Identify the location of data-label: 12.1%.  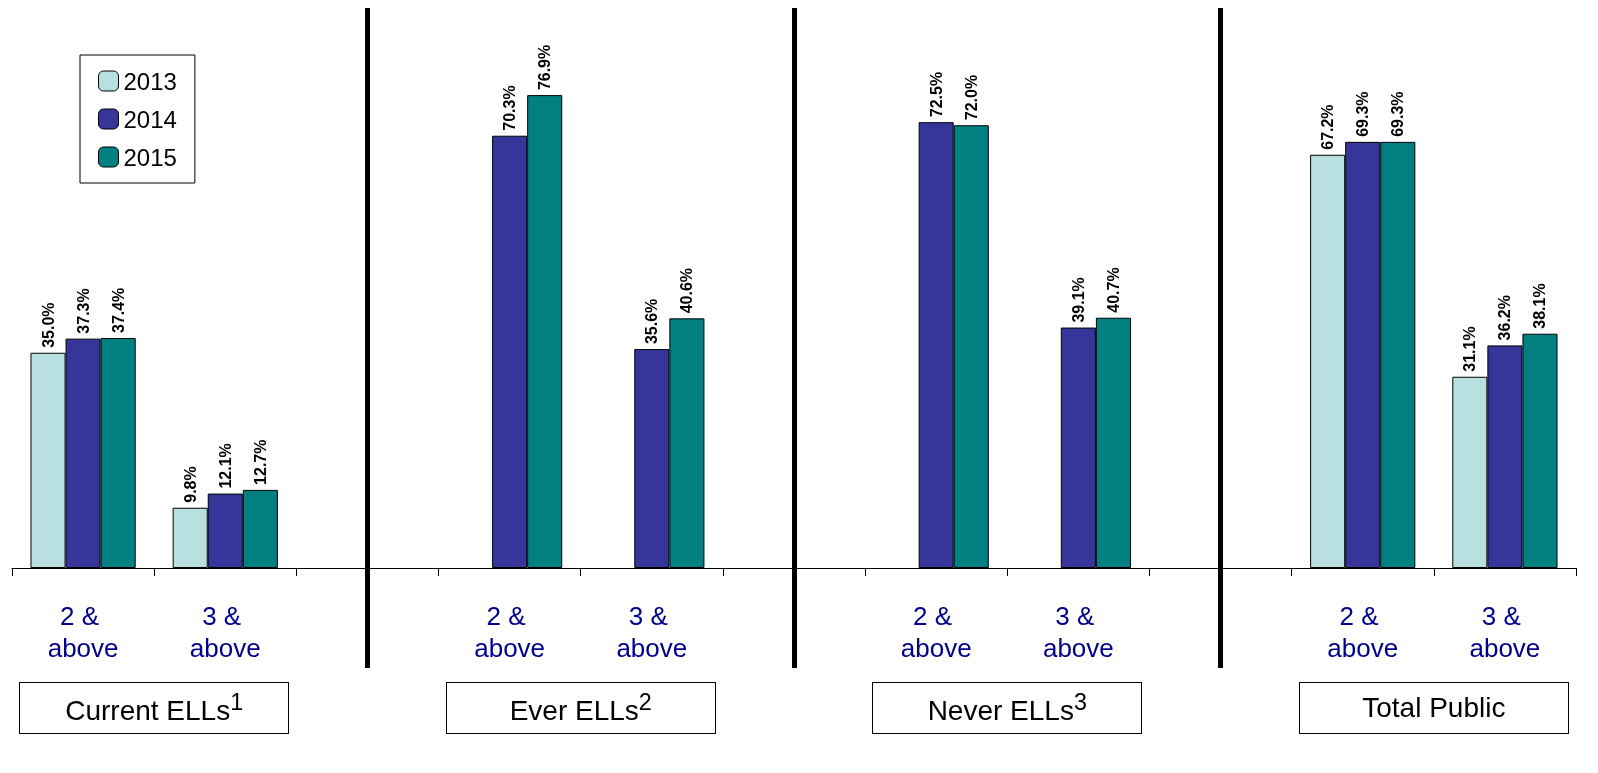
(225, 466).